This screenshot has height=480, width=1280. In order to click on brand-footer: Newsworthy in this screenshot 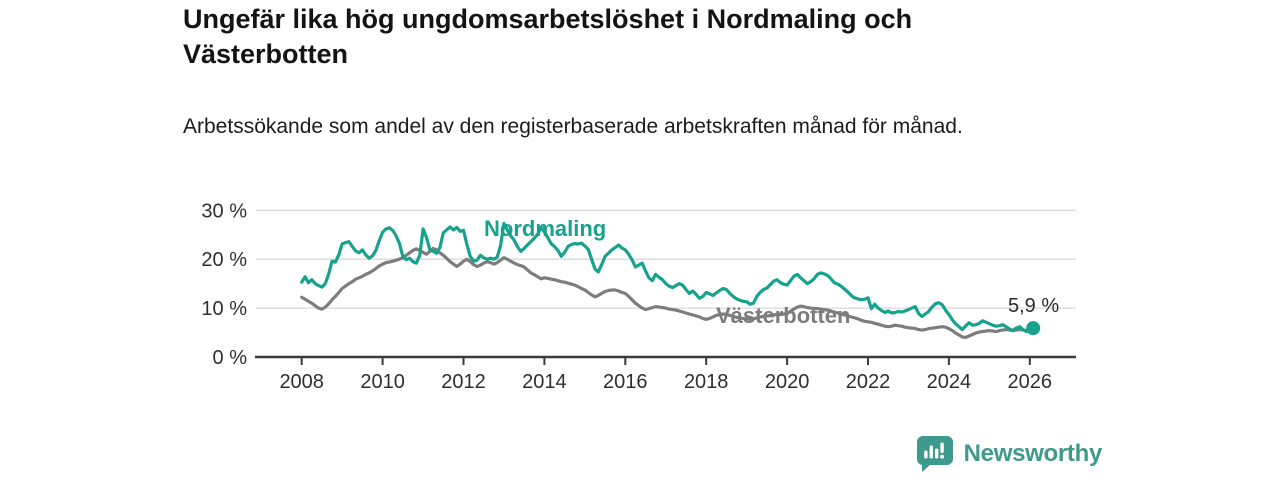, I will do `click(1009, 454)`.